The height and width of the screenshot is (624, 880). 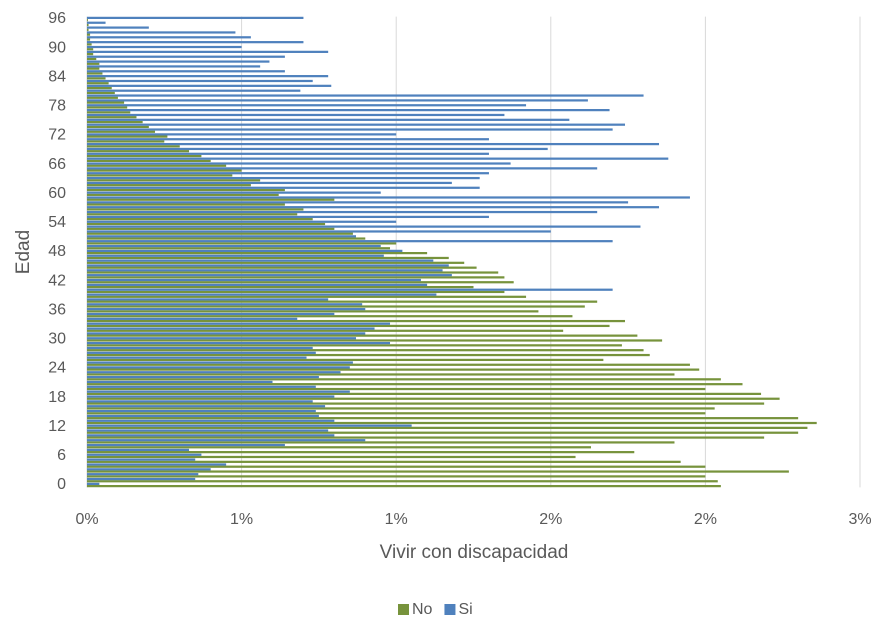 I want to click on y-tick-label: 12, so click(x=57, y=426).